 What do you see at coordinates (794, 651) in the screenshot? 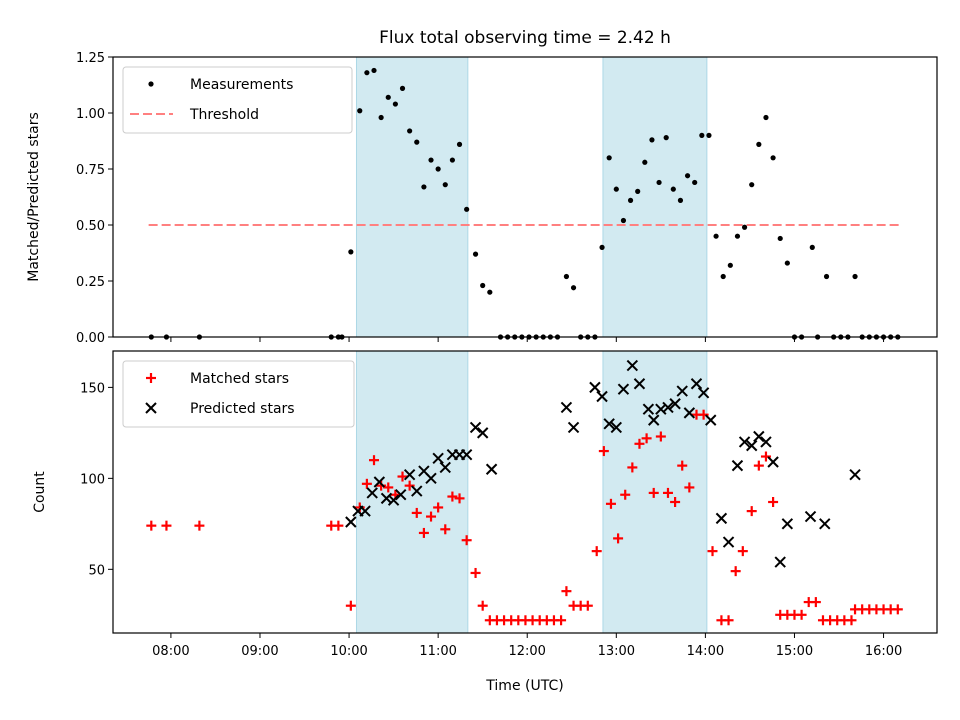
I see `x-tick-label: 15:00` at bounding box center [794, 651].